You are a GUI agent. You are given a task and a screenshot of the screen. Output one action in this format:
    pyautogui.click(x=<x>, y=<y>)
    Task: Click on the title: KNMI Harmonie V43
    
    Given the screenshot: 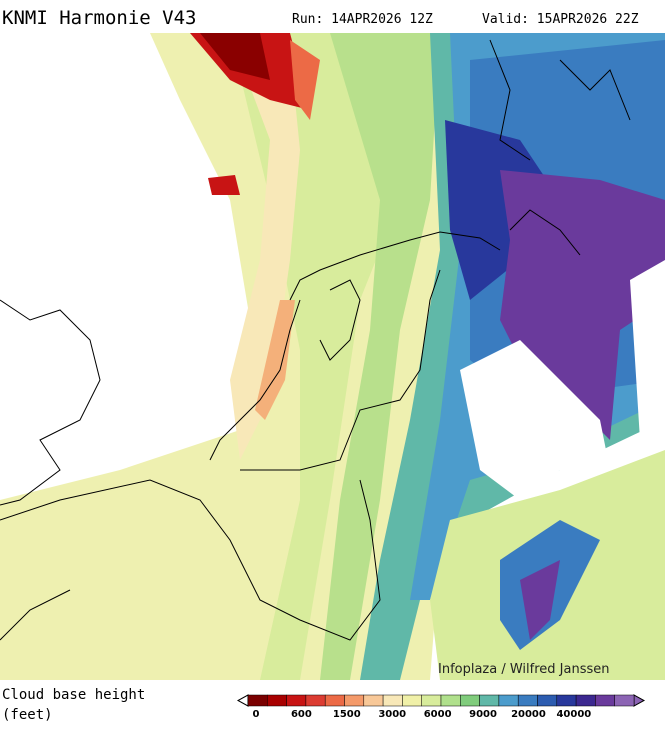 What is the action you would take?
    pyautogui.click(x=99, y=18)
    